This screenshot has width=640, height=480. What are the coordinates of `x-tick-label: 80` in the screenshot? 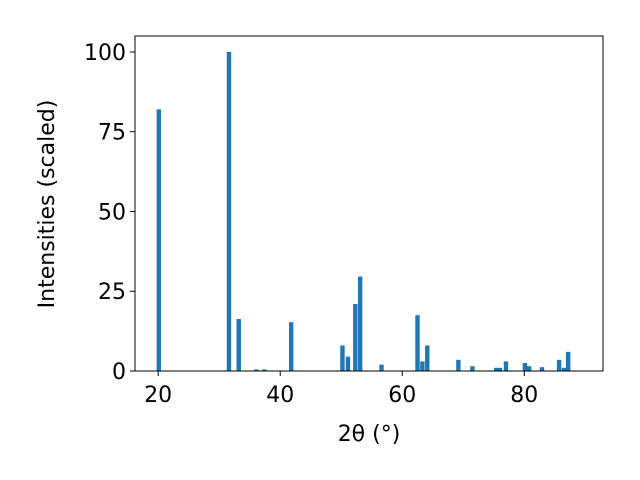 It's located at (524, 395).